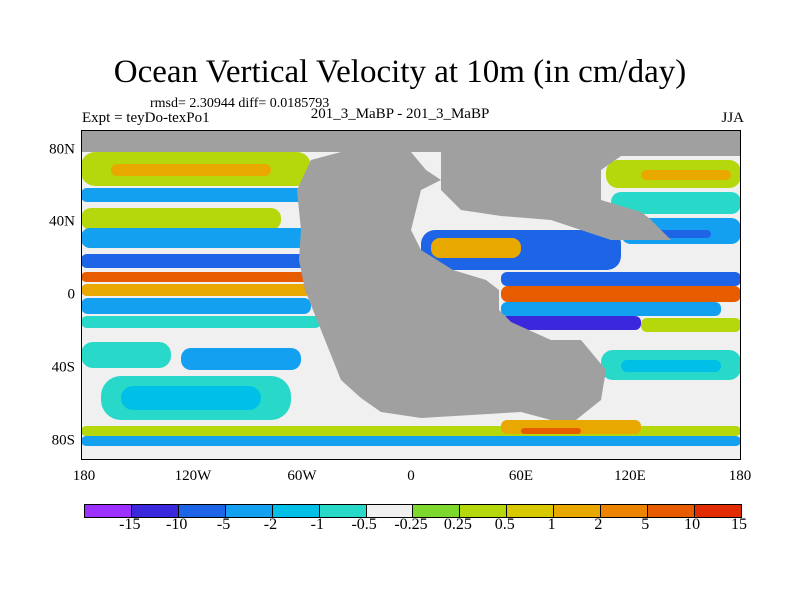 The height and width of the screenshot is (600, 800). I want to click on colorbar-label: 15, so click(739, 524).